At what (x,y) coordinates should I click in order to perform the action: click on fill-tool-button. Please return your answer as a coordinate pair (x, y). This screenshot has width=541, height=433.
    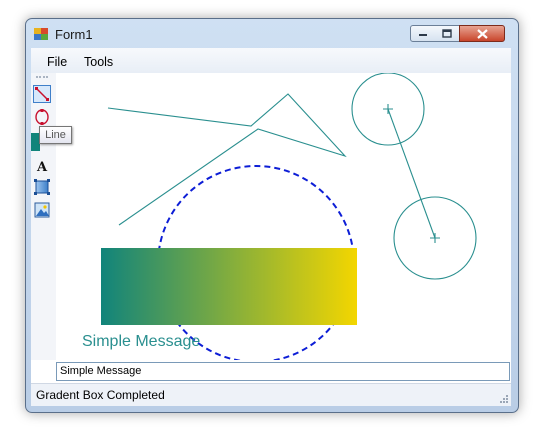
    Looking at the image, I should click on (35, 142).